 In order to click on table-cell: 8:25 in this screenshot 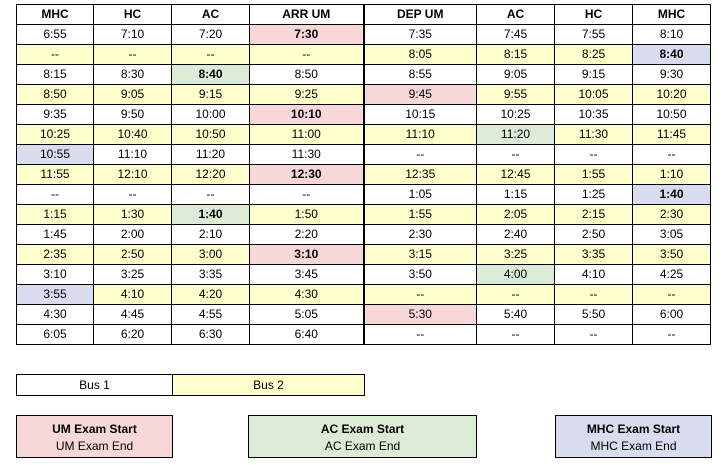, I will do `click(593, 54)`.